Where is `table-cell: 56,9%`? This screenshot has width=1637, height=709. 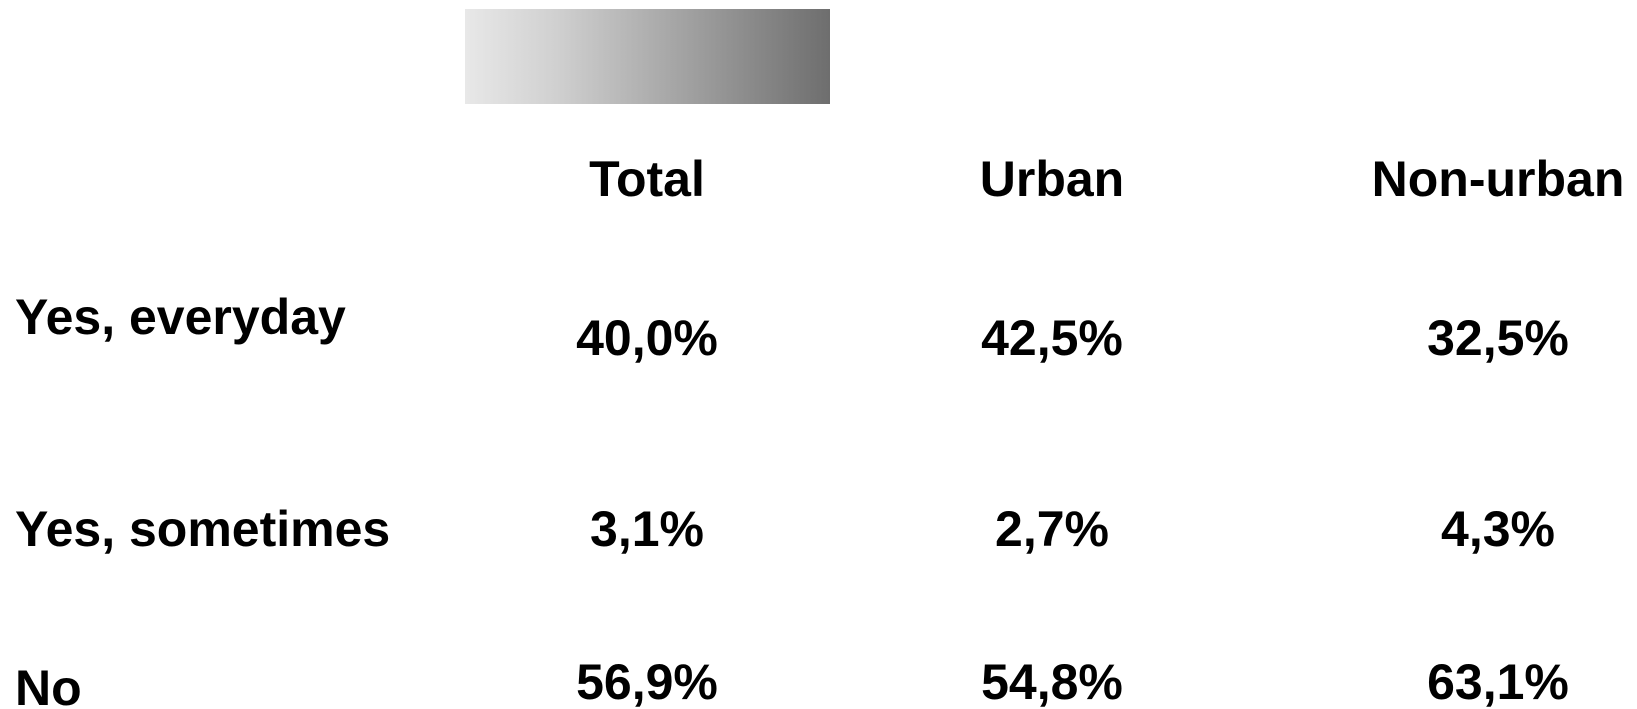
table-cell: 56,9% is located at coordinates (647, 681).